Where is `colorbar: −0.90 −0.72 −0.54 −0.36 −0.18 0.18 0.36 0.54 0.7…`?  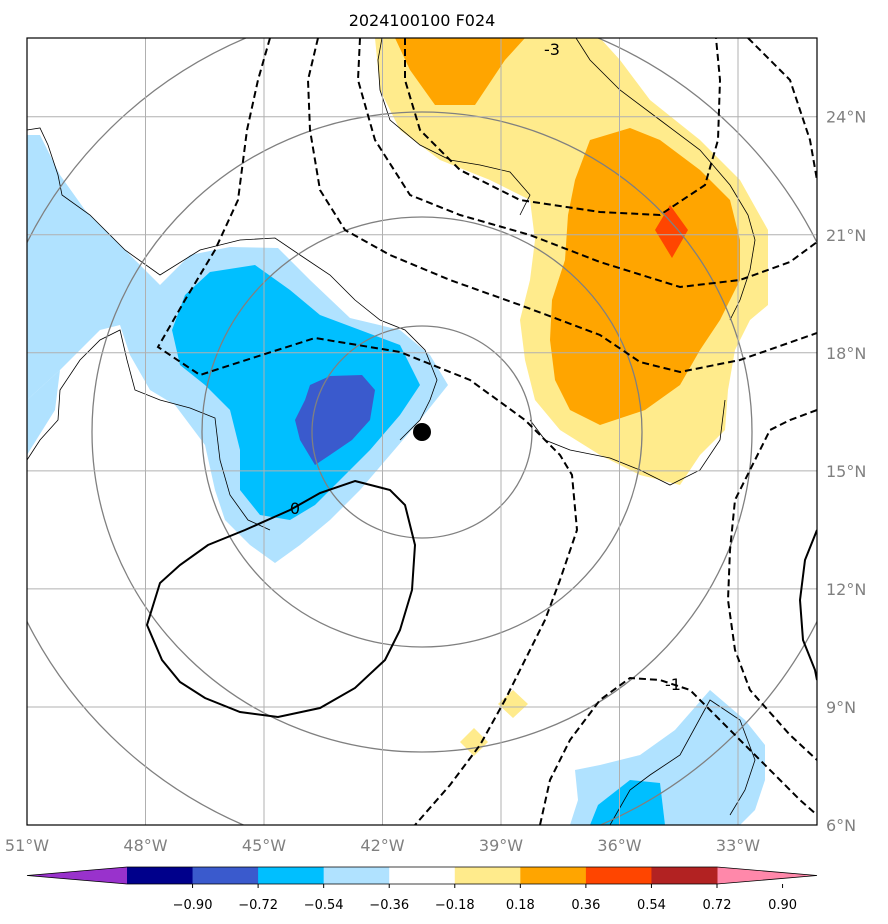
colorbar: −0.90 −0.72 −0.54 −0.36 −0.18 0.18 0.36 0.54 0.7… is located at coordinates (422, 889).